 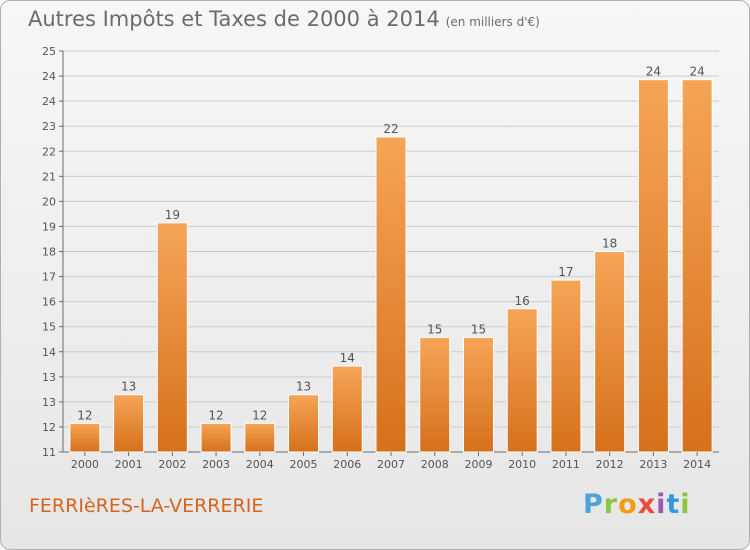 I want to click on x-tick-label: 2006, so click(x=347, y=464).